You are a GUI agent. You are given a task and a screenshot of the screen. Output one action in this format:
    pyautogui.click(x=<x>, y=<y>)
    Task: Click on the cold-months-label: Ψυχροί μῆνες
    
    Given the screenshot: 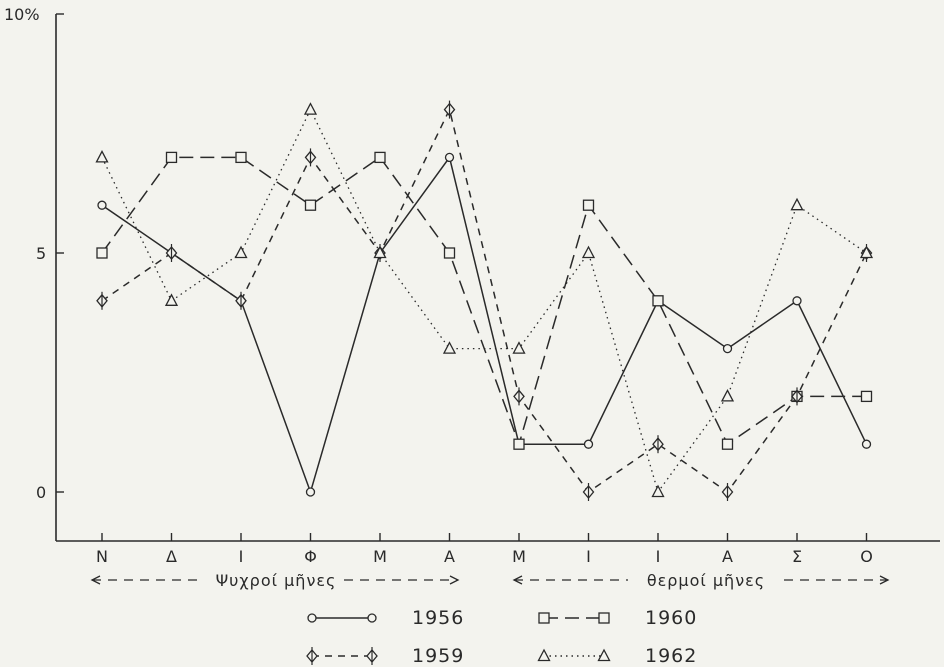 What is the action you would take?
    pyautogui.click(x=276, y=580)
    